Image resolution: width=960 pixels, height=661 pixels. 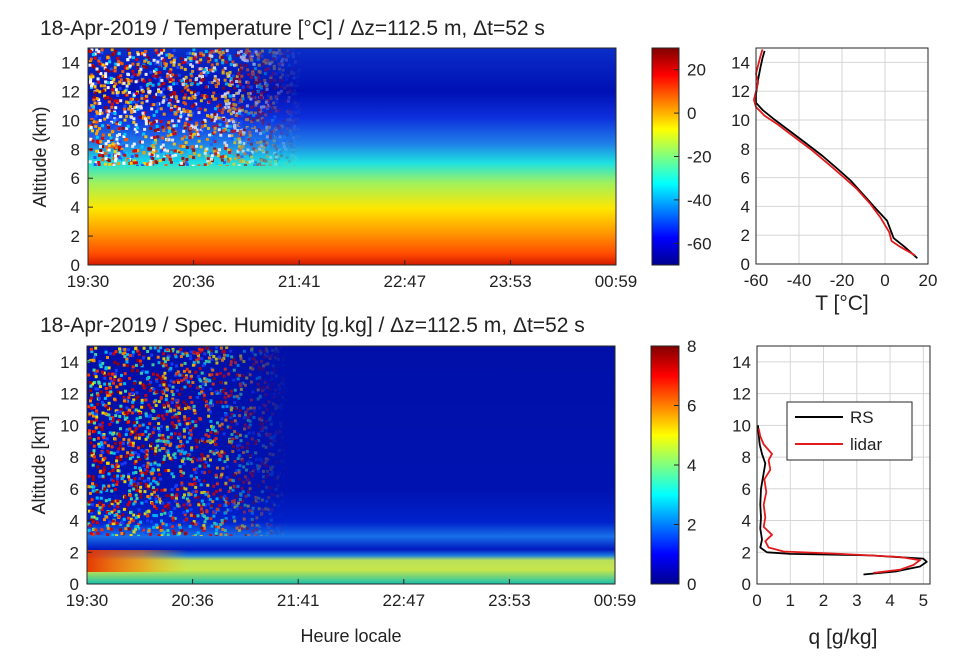 What do you see at coordinates (352, 275) in the screenshot?
I see `temperature-x-ticks: 19:30 20:36 21:41 22:47 23:53 00:59` at bounding box center [352, 275].